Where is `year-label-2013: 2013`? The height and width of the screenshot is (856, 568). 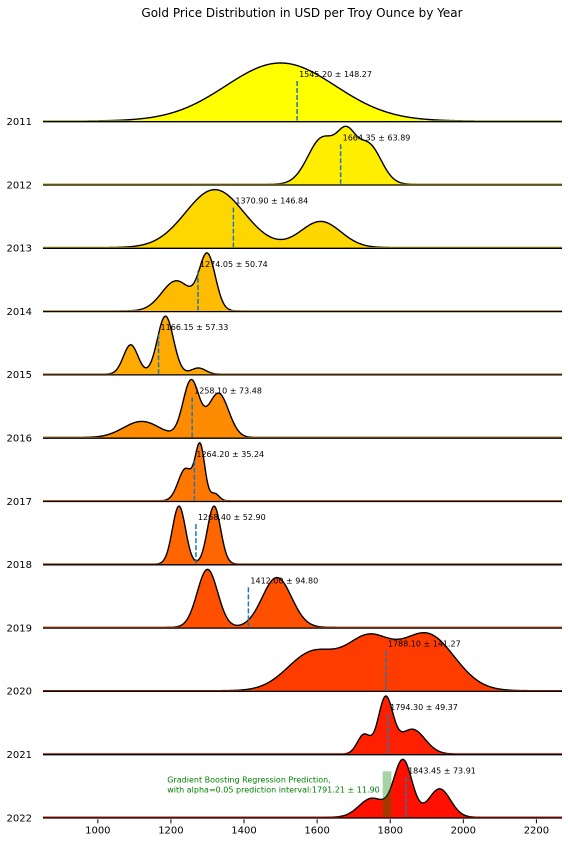 year-label-2013: 2013 is located at coordinates (19, 249).